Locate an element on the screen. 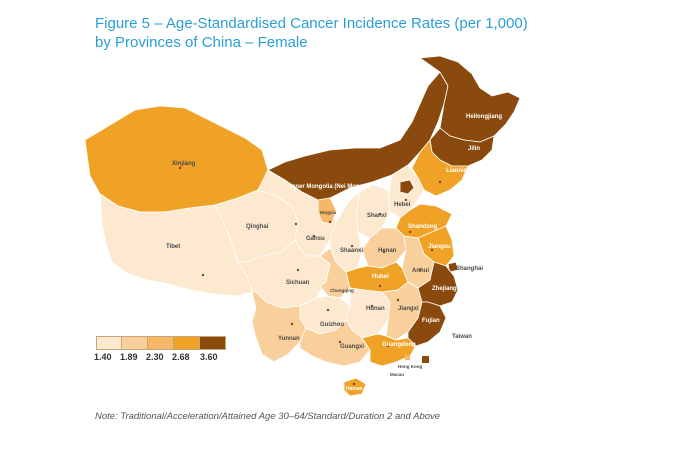 The width and height of the screenshot is (674, 450). label-inner-mongolia: Inner Mongolia (Nei Mongol) is located at coordinates (330, 187).